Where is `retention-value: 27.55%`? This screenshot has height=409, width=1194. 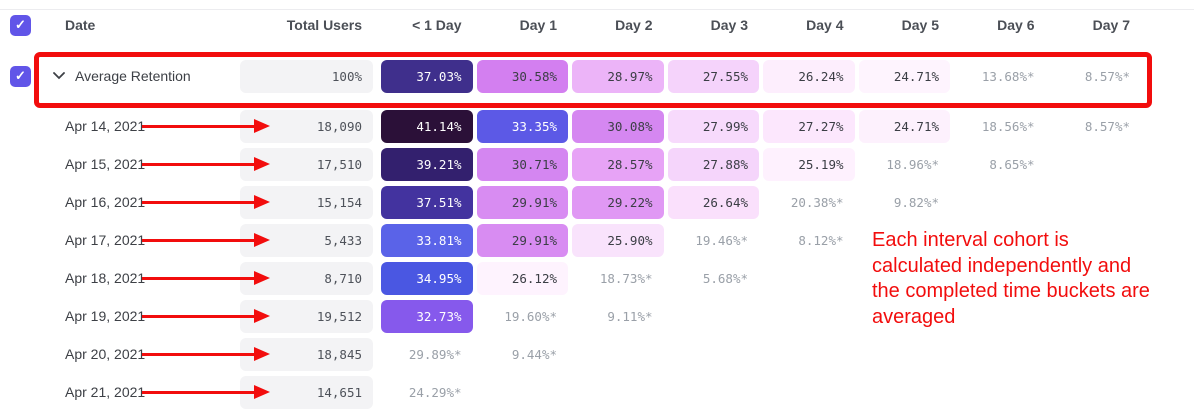 retention-value: 27.55% is located at coordinates (713, 76).